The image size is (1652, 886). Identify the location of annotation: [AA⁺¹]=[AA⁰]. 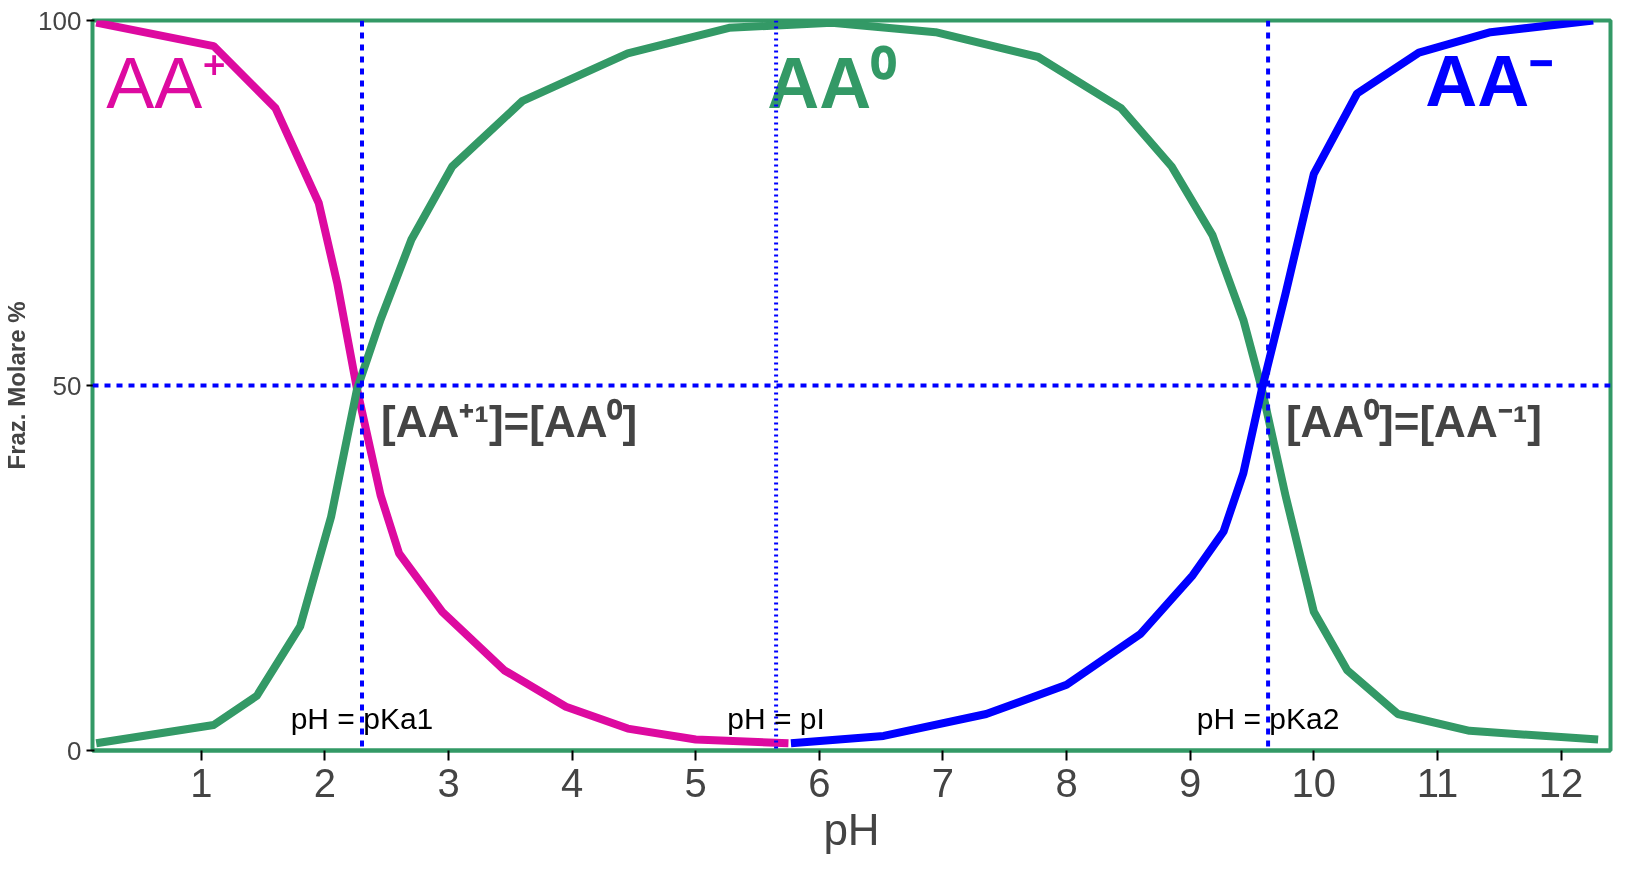
(509, 422).